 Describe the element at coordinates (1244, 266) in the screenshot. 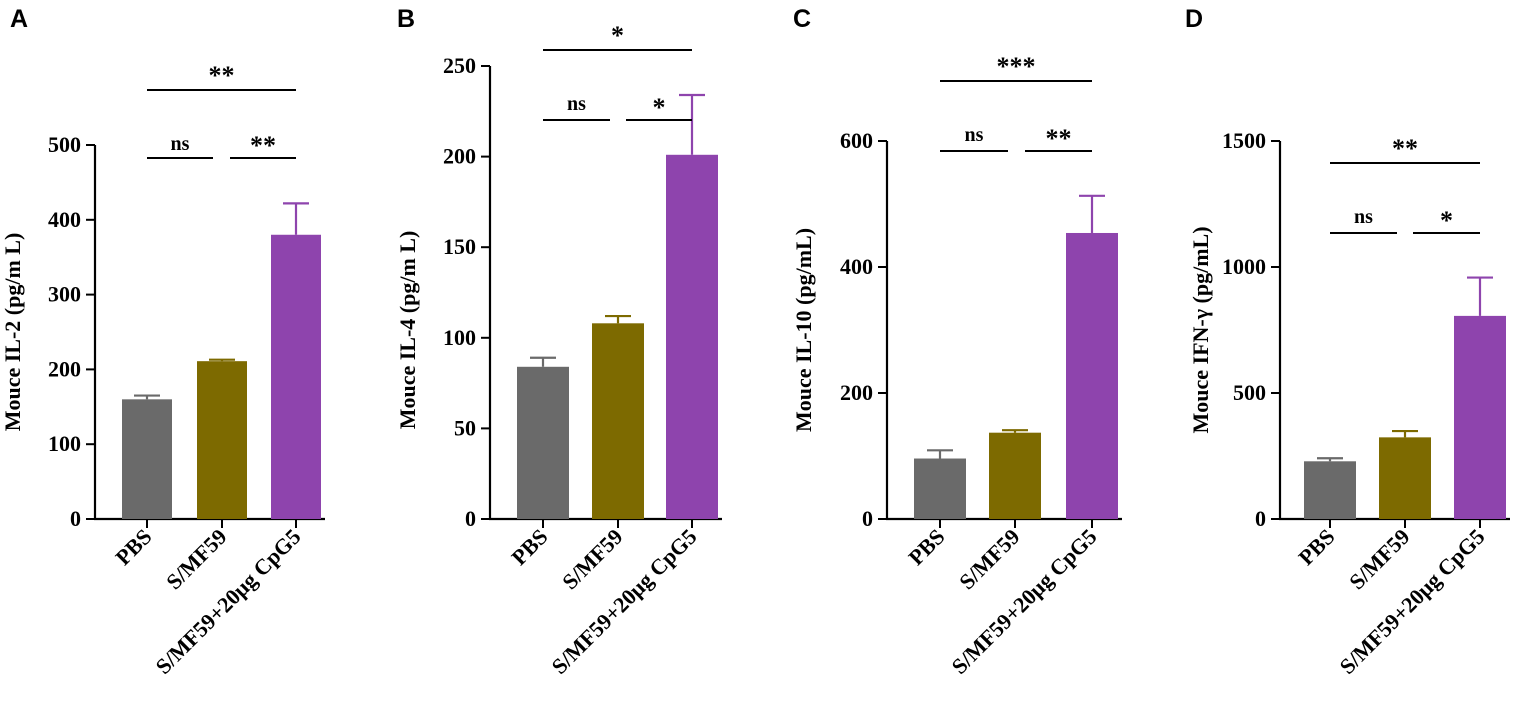

I see `y-tick-label: 1000` at that location.